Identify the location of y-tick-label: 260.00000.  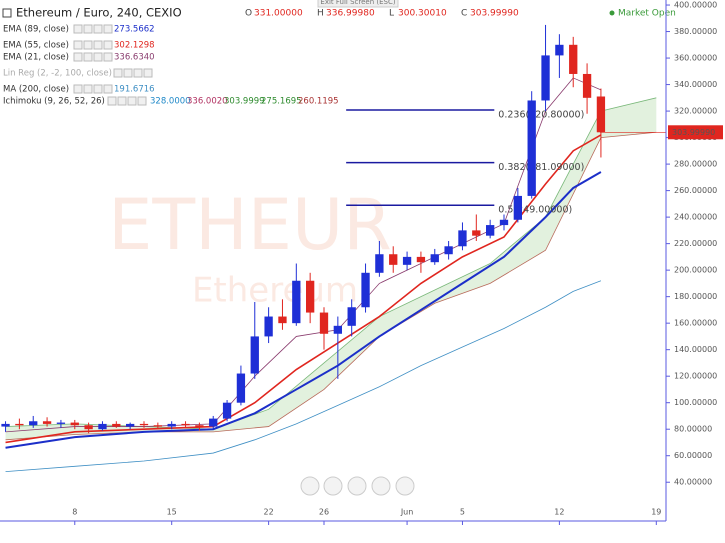
(695, 190).